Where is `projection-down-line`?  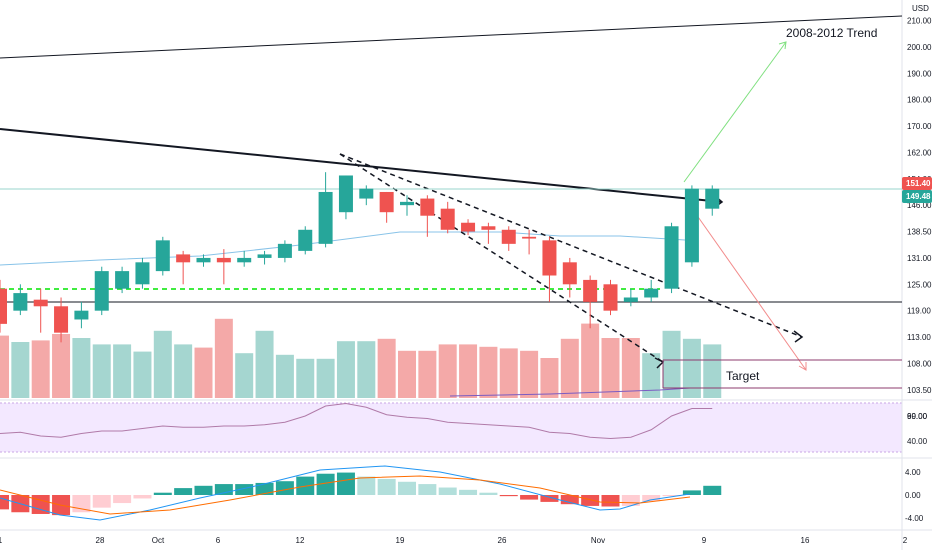 projection-down-line is located at coordinates (751, 292).